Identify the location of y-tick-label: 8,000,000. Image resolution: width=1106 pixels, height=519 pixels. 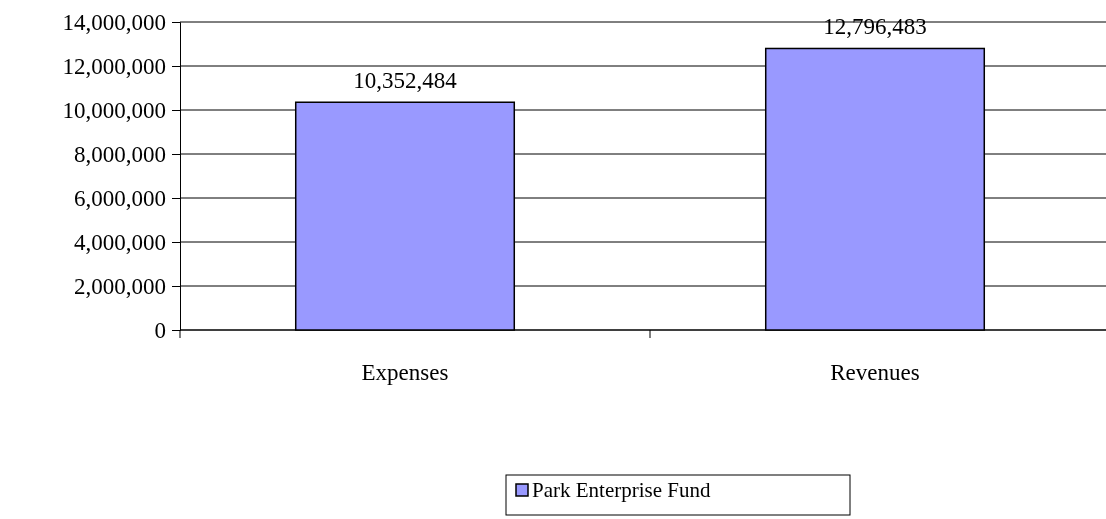
(120, 154).